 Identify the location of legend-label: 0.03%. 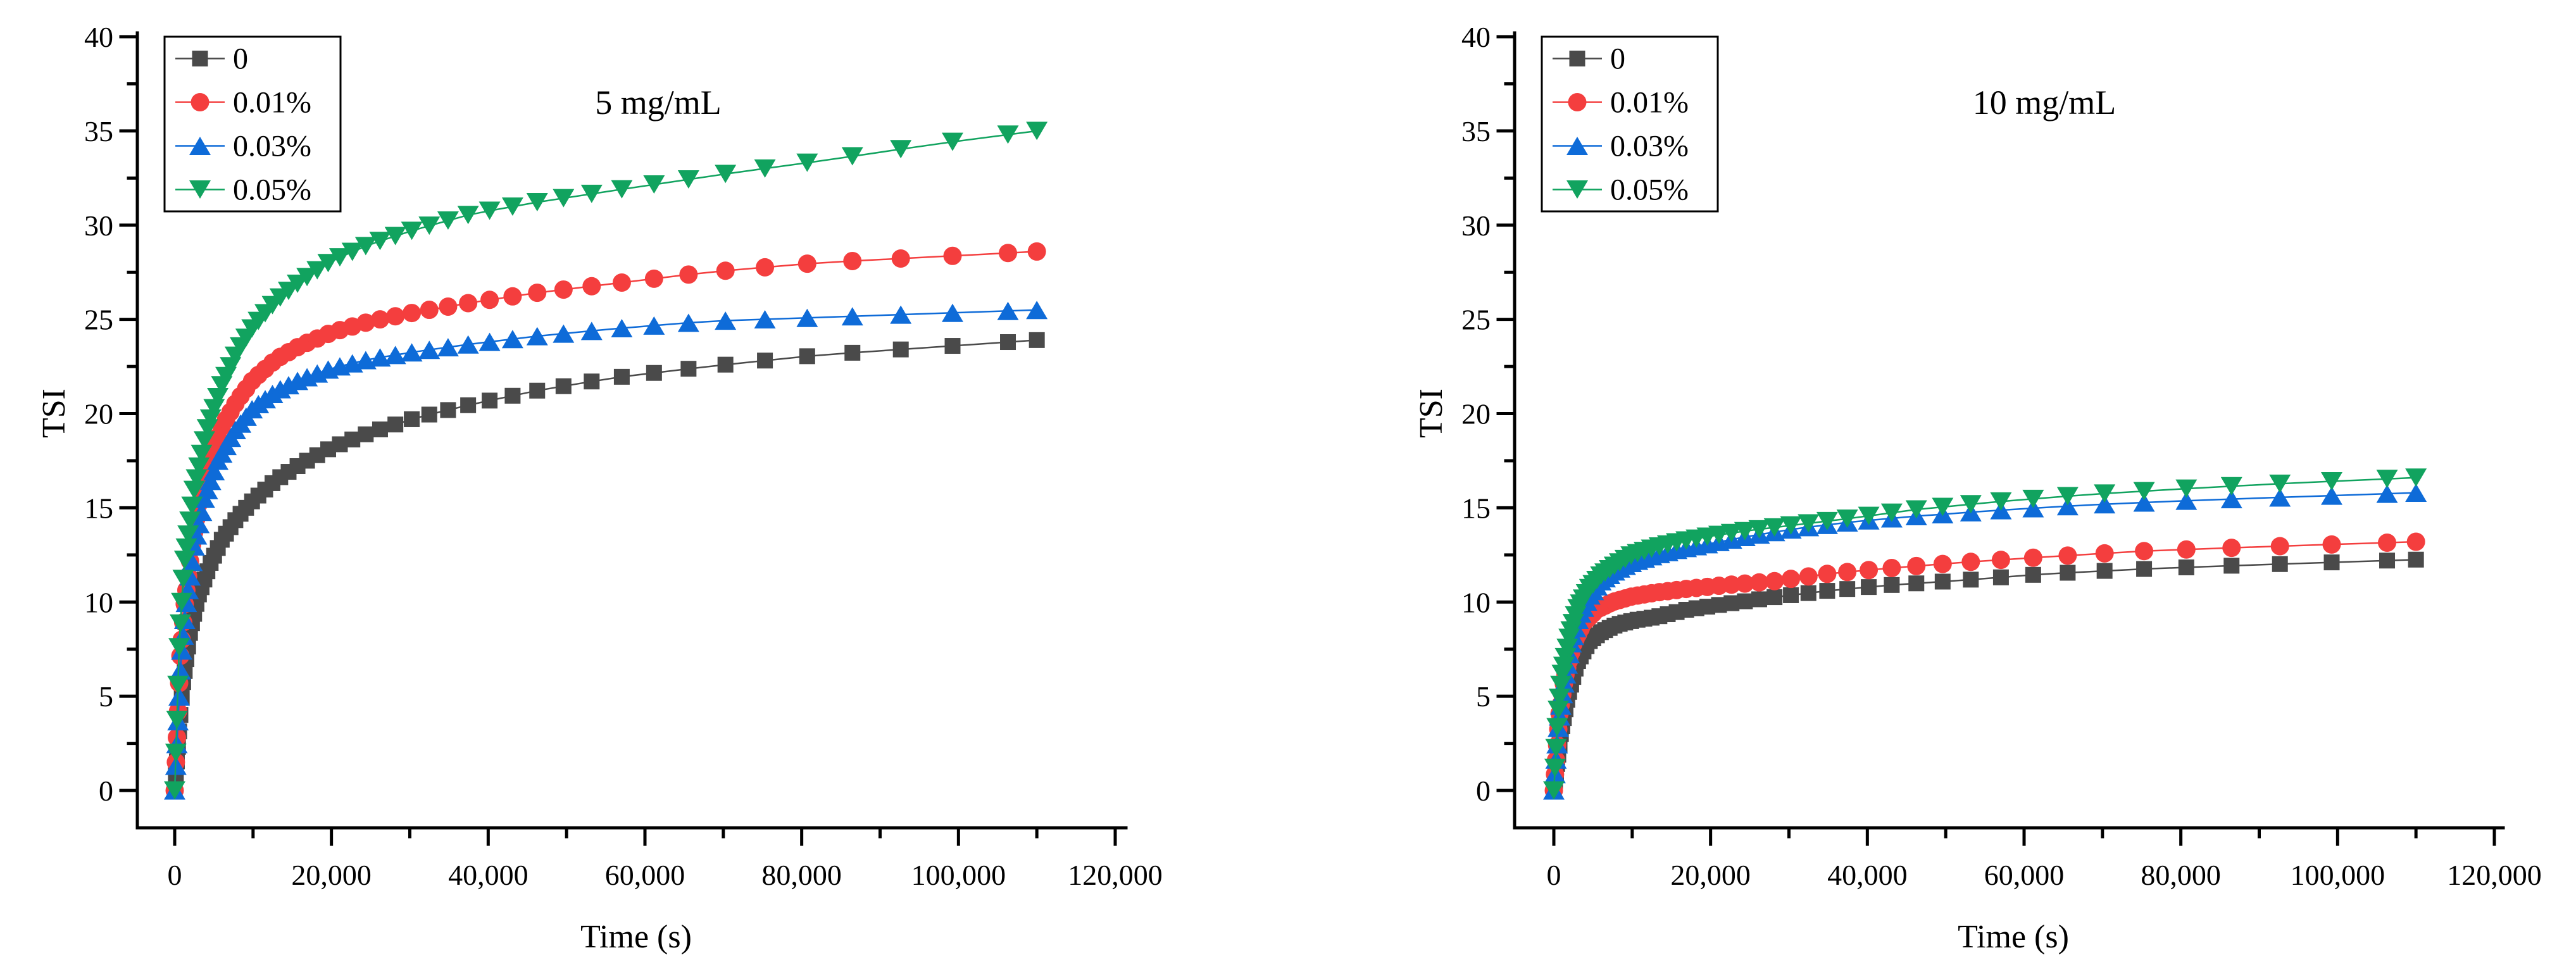
(272, 146).